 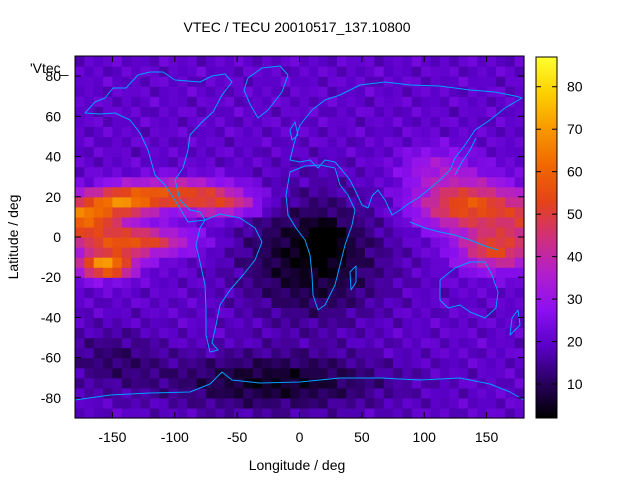 What do you see at coordinates (237, 437) in the screenshot?
I see `x-tick-label: -50` at bounding box center [237, 437].